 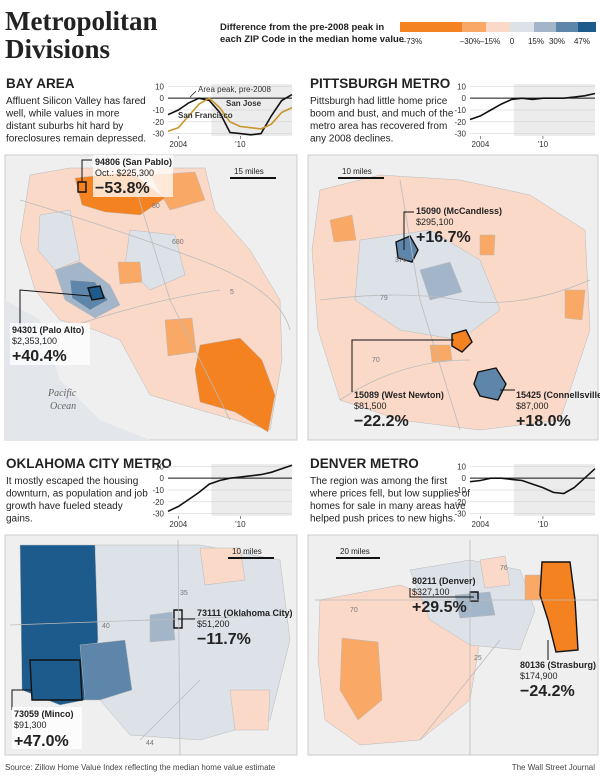 What do you see at coordinates (89, 463) in the screenshot?
I see `panel-title: OKLAHOMA CITY METRO` at bounding box center [89, 463].